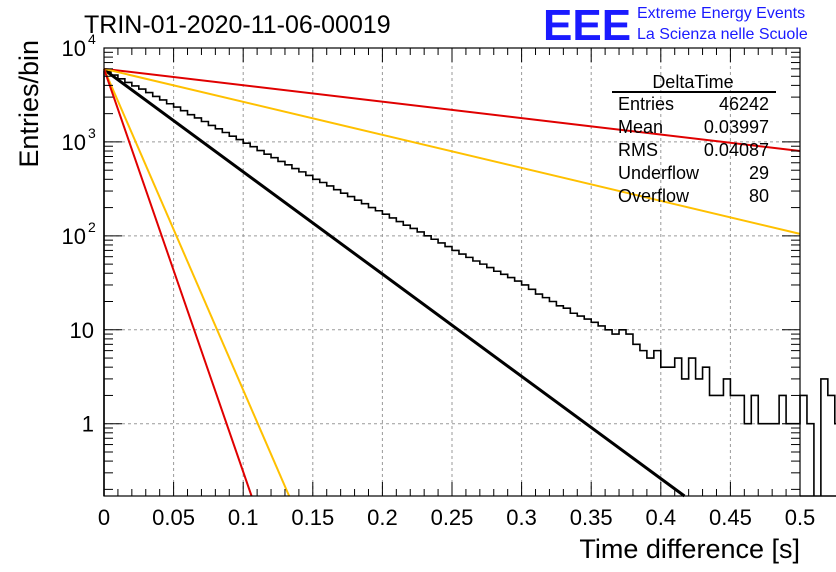 The height and width of the screenshot is (572, 836). Describe the element at coordinates (744, 104) in the screenshot. I see `stats-row-value: 46242` at that location.